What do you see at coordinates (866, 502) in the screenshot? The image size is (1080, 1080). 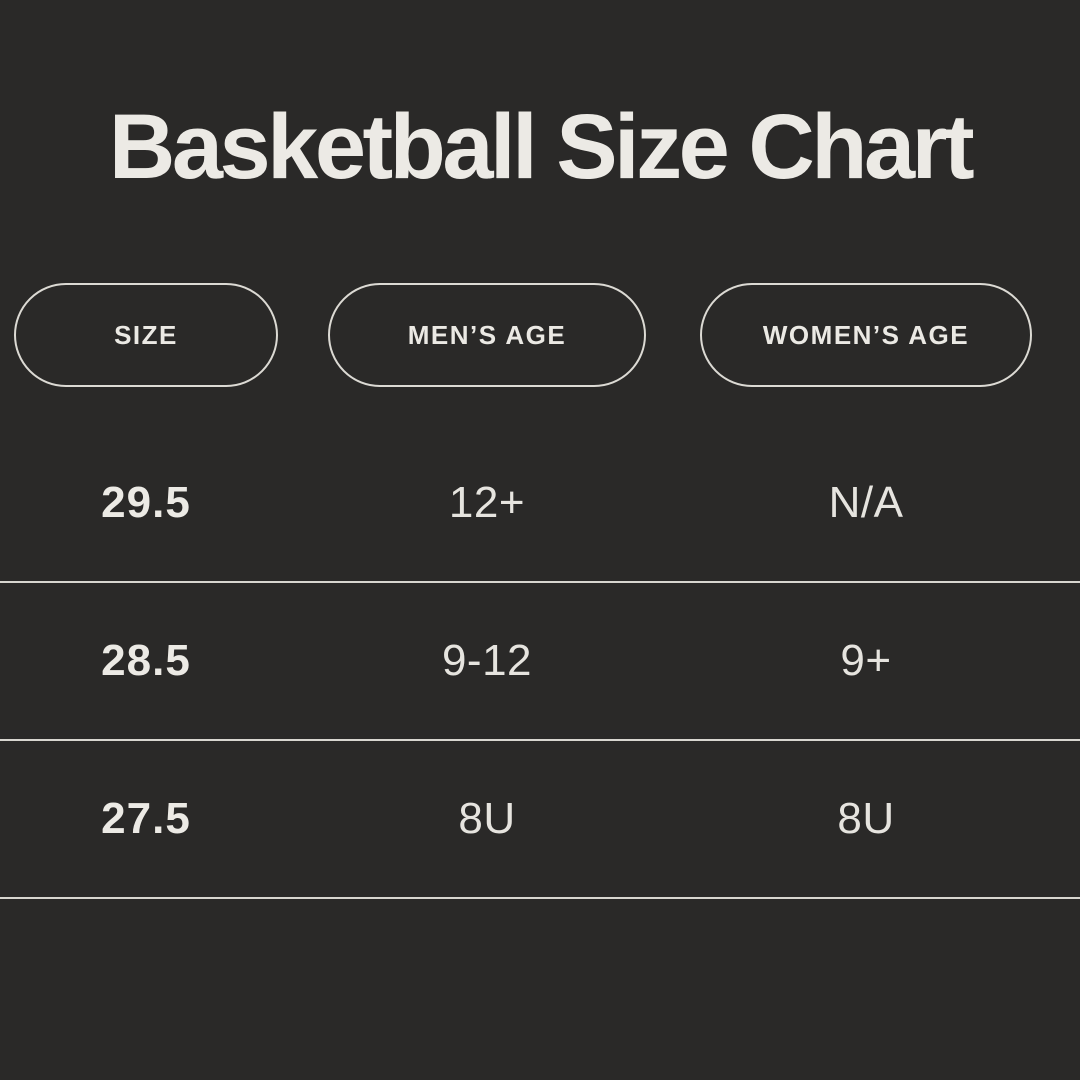 I see `cell-womens-age: N/A` at bounding box center [866, 502].